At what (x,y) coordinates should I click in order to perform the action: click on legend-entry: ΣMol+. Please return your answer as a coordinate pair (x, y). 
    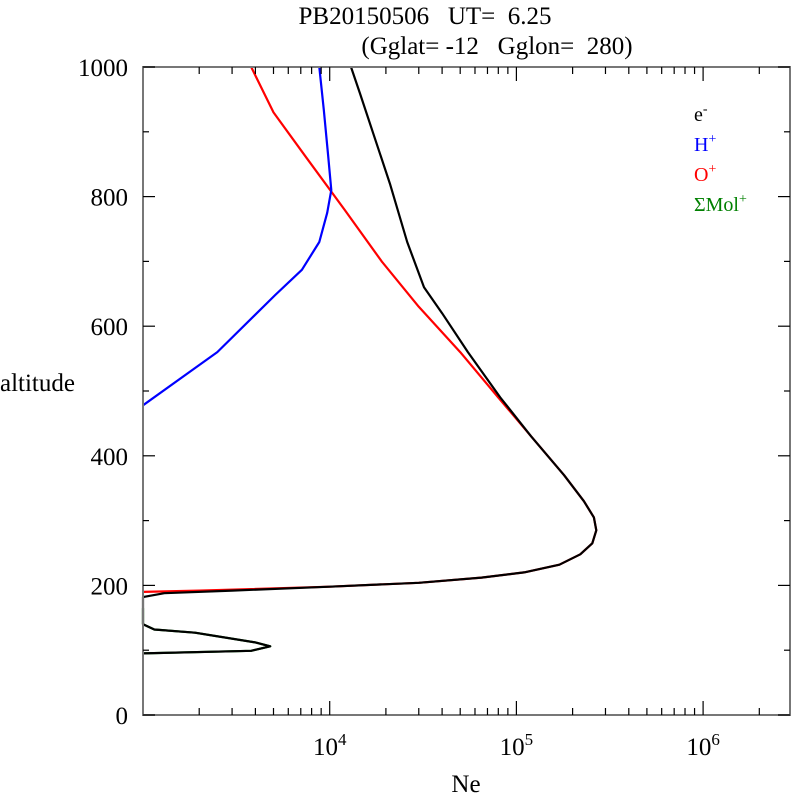
    Looking at the image, I should click on (720, 204).